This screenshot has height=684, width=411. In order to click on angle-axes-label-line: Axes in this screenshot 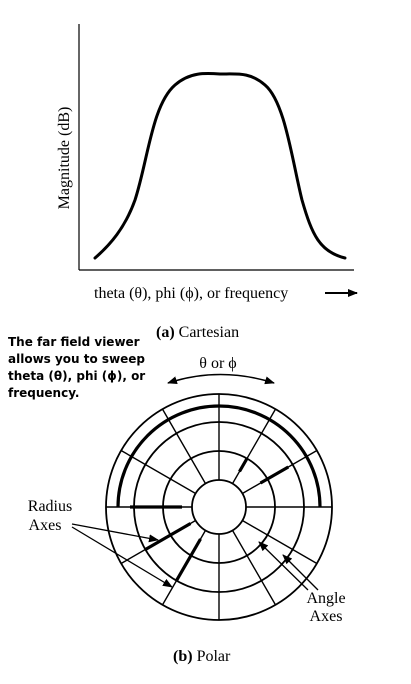, I will do `click(326, 616)`.